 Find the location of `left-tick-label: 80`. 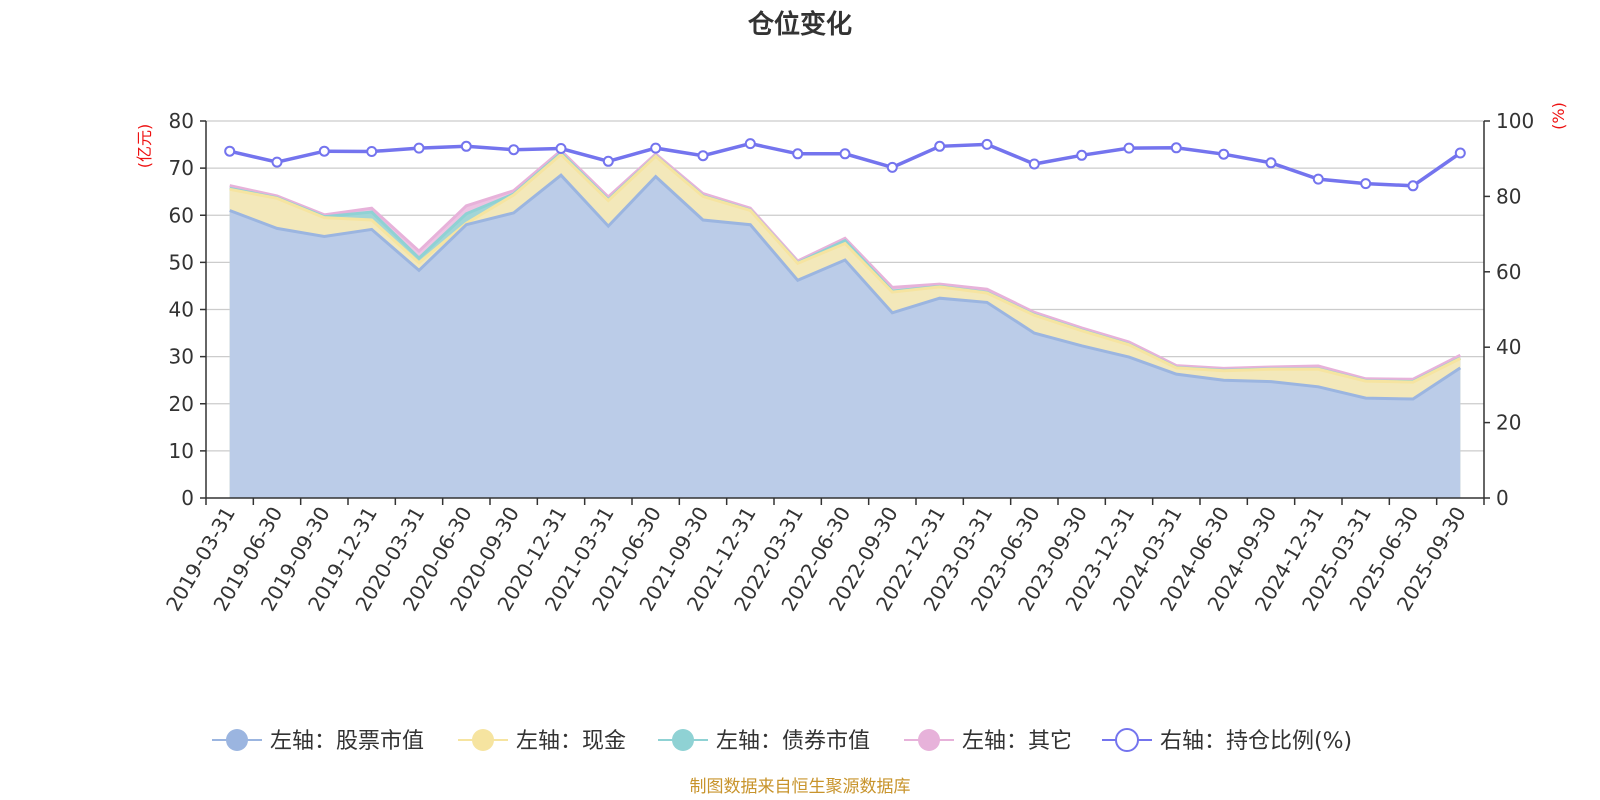

left-tick-label: 80 is located at coordinates (181, 121).